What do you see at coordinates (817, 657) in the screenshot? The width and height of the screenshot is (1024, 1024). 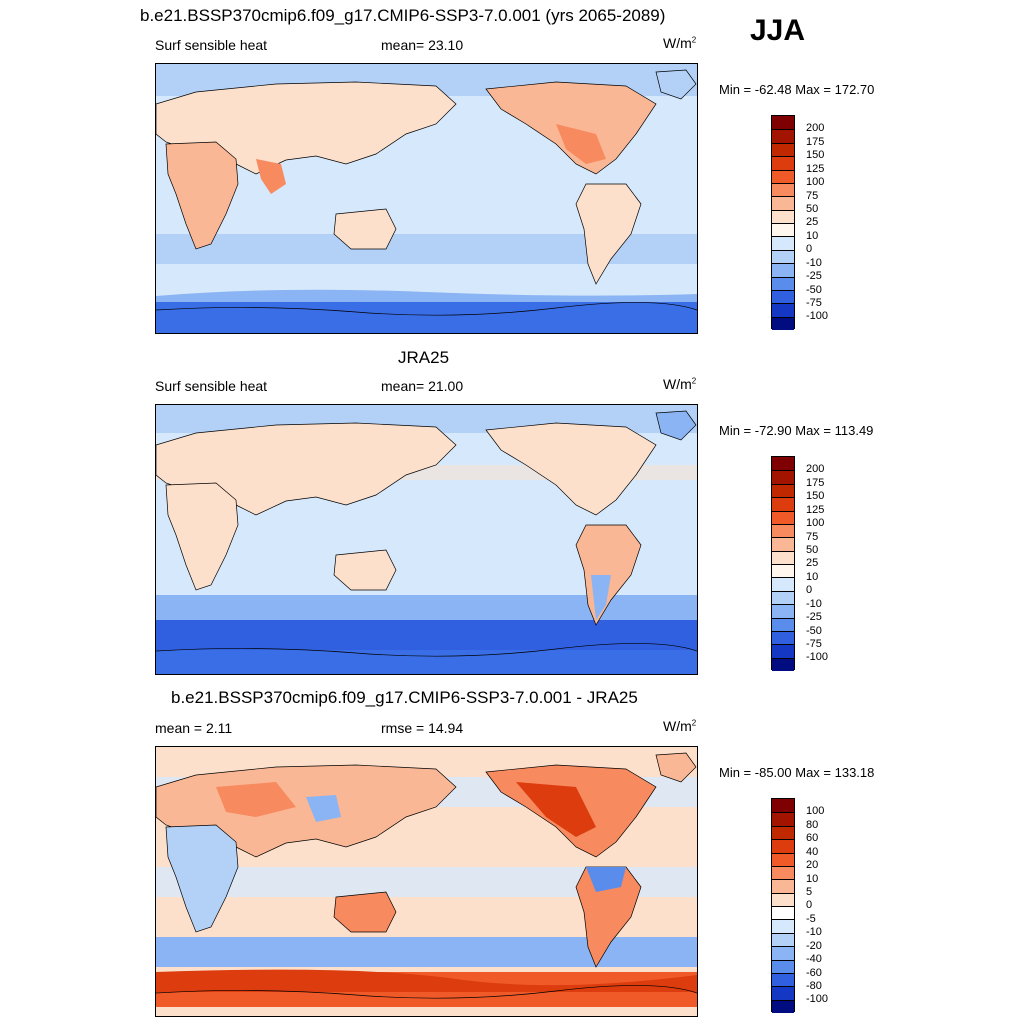 I see `panel-2-colorbar-tick: -100` at bounding box center [817, 657].